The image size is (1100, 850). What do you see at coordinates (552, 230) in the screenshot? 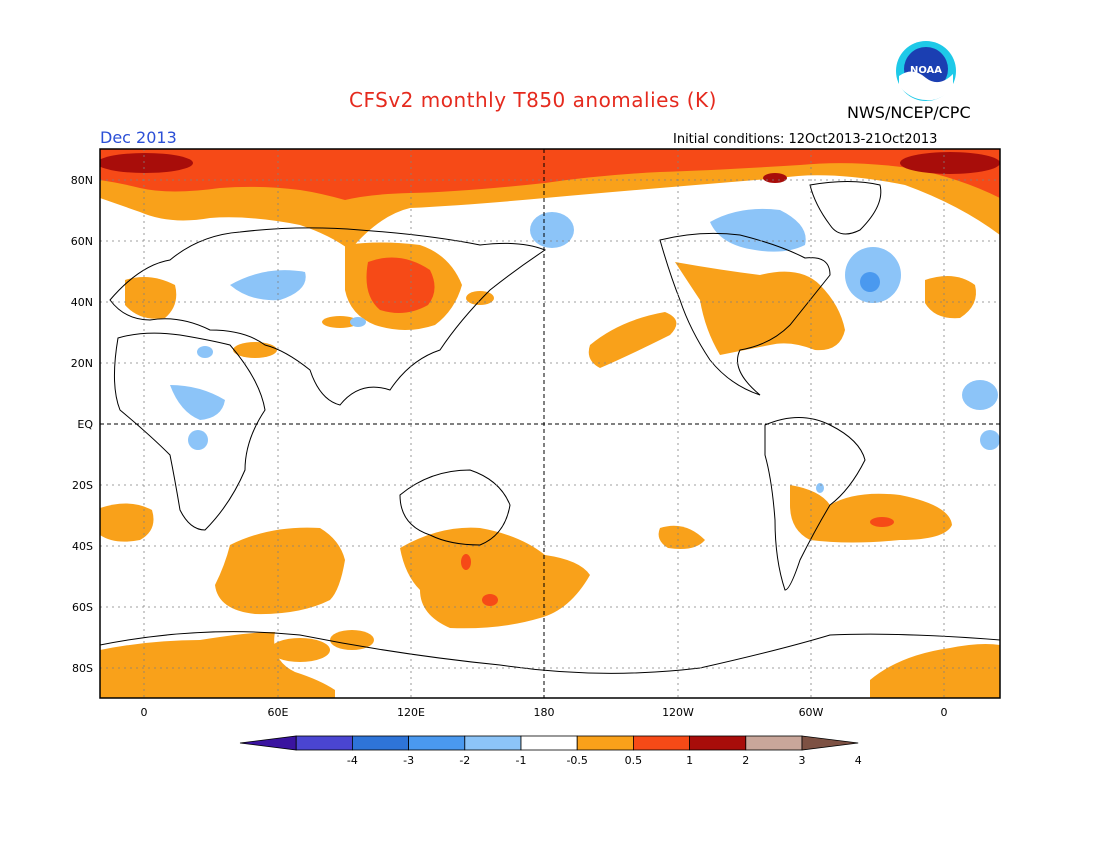
I see `bering-cool-anomaly` at bounding box center [552, 230].